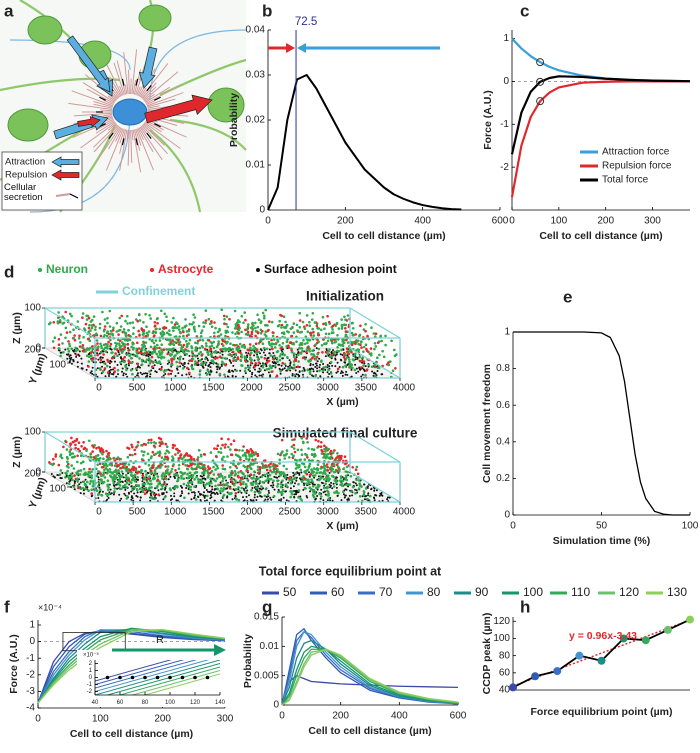  I want to click on legend-label: Cellular secretion, so click(23, 193).